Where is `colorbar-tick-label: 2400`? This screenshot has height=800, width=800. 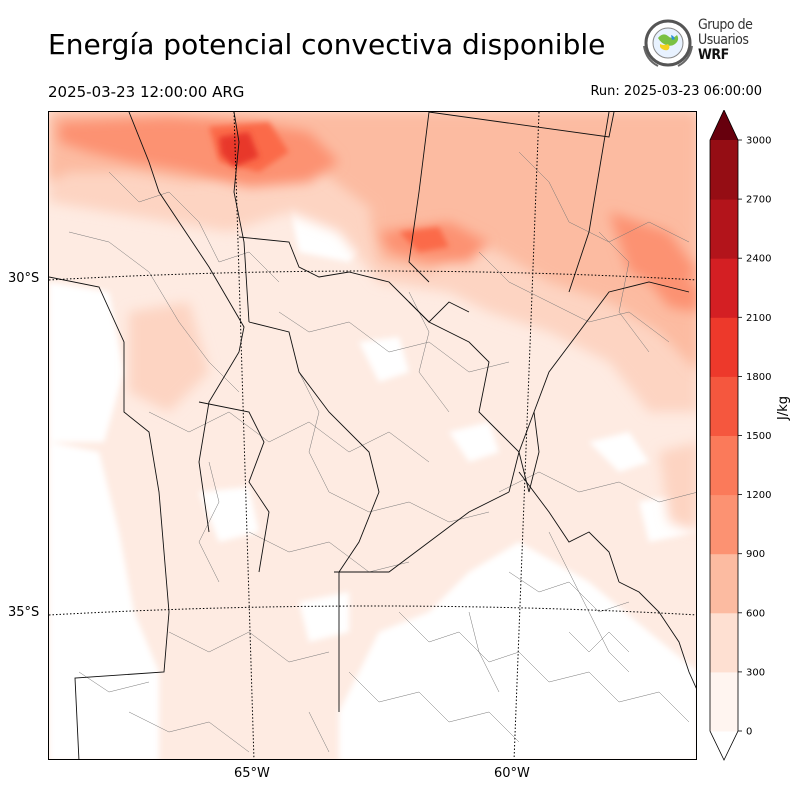 colorbar-tick-label: 2400 is located at coordinates (758, 259).